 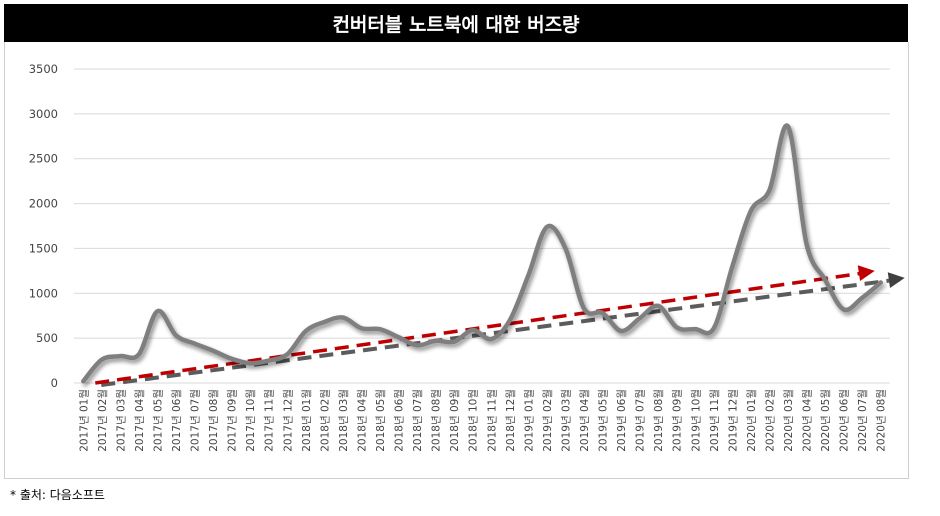 What do you see at coordinates (882, 420) in the screenshot?
I see `x-tick-label: 2020년 08월` at bounding box center [882, 420].